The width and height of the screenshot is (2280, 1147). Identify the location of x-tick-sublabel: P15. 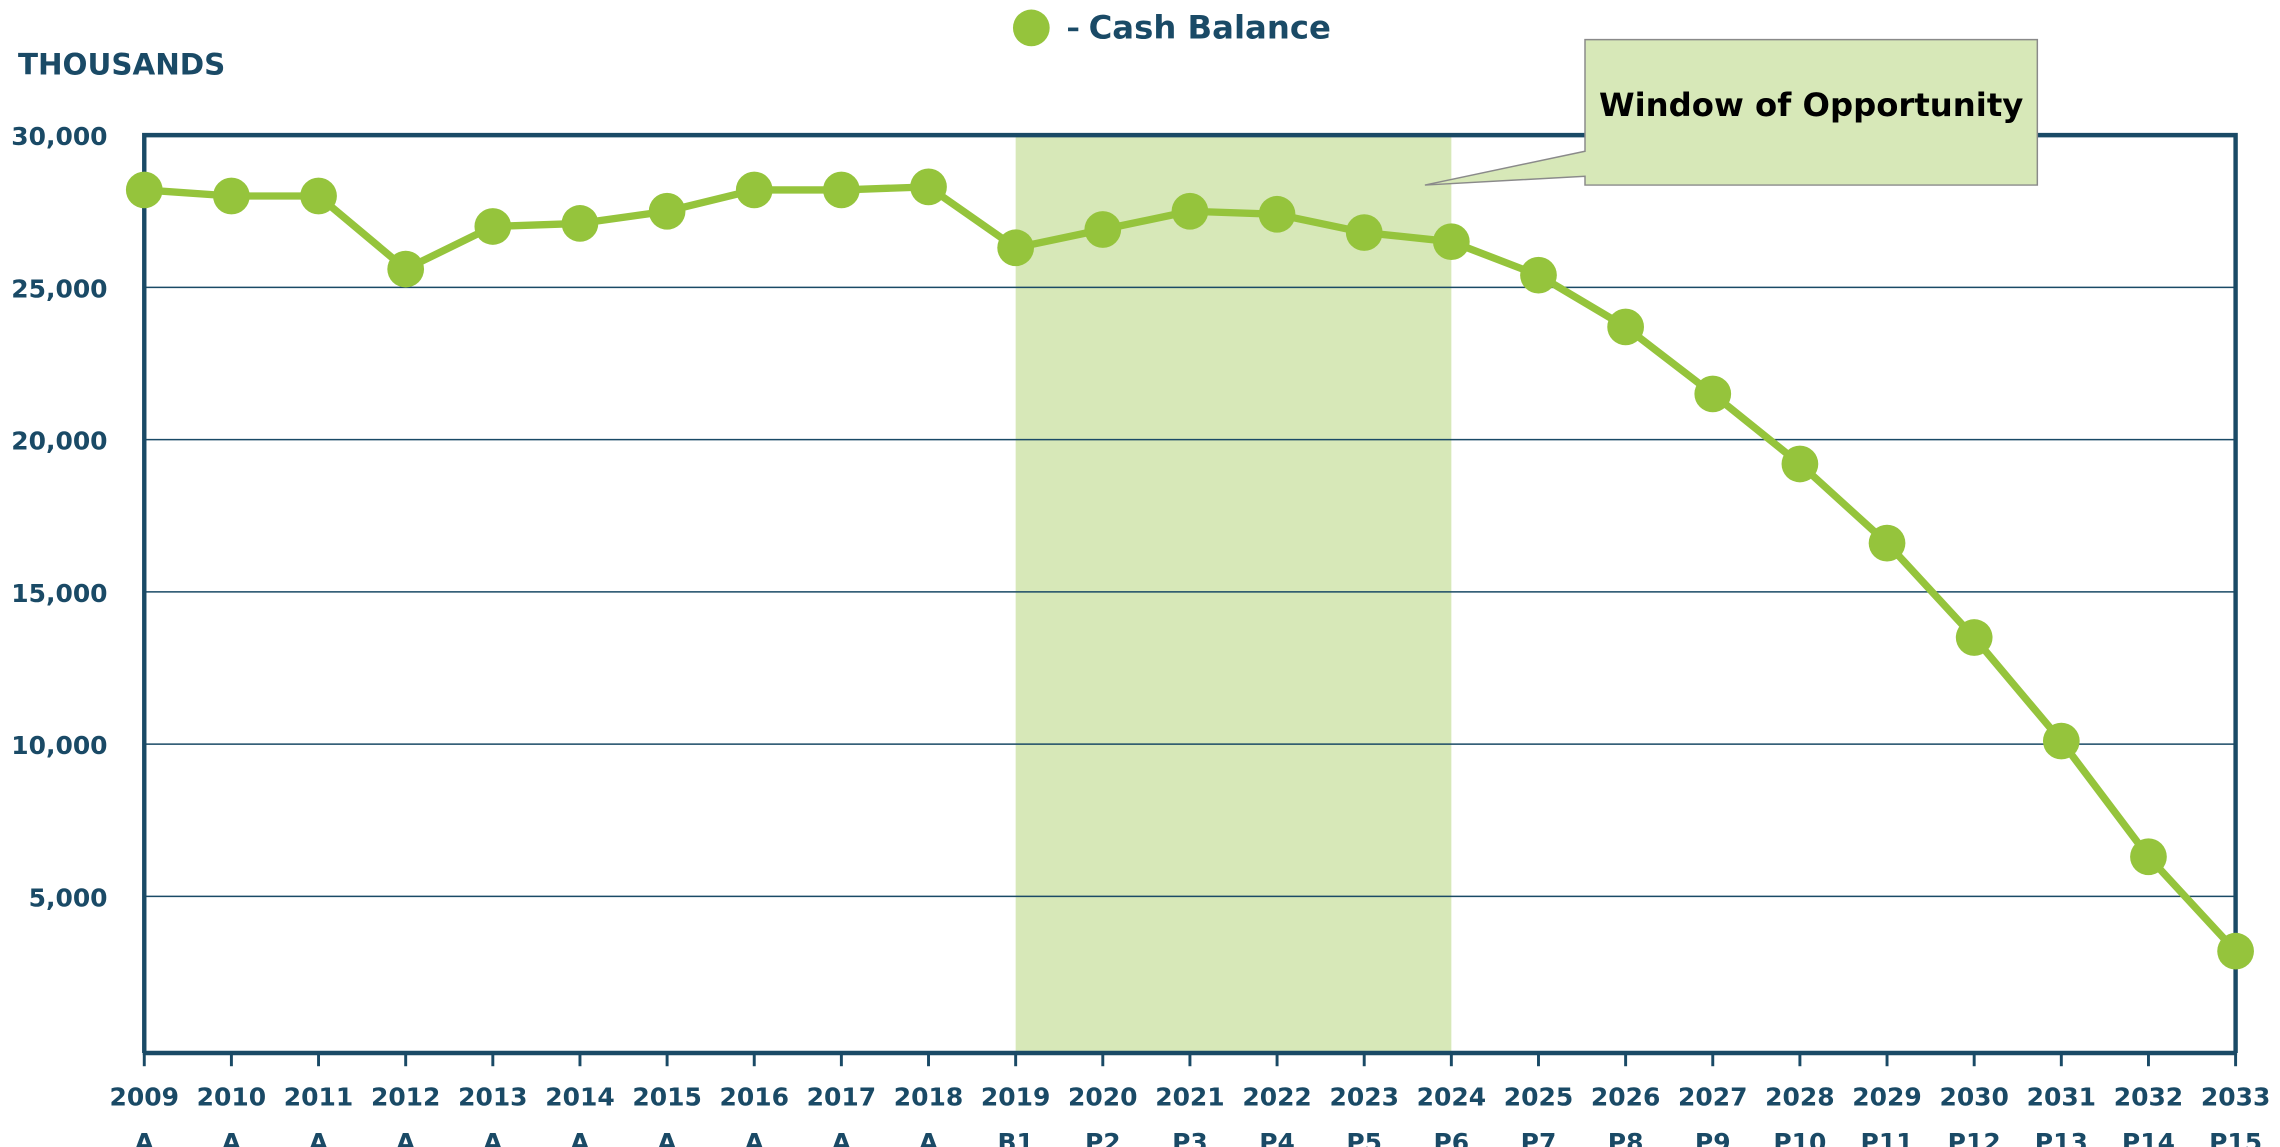
(2235, 1137).